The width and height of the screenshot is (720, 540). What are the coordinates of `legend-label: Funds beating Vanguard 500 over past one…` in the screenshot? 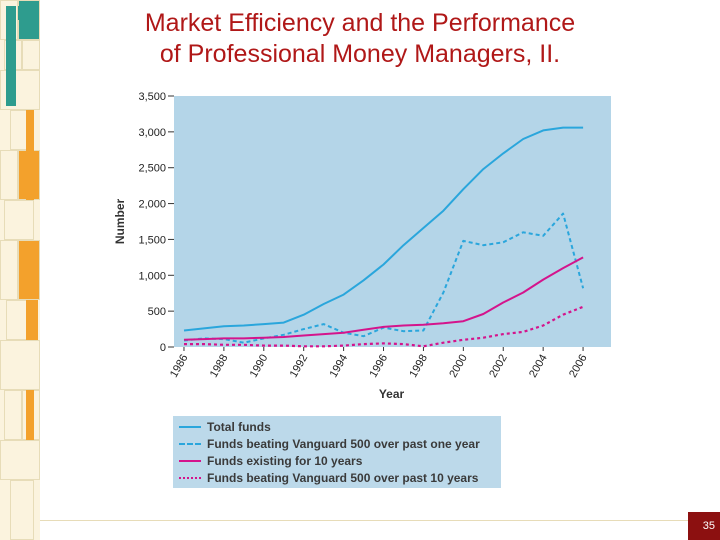 It's located at (343, 443).